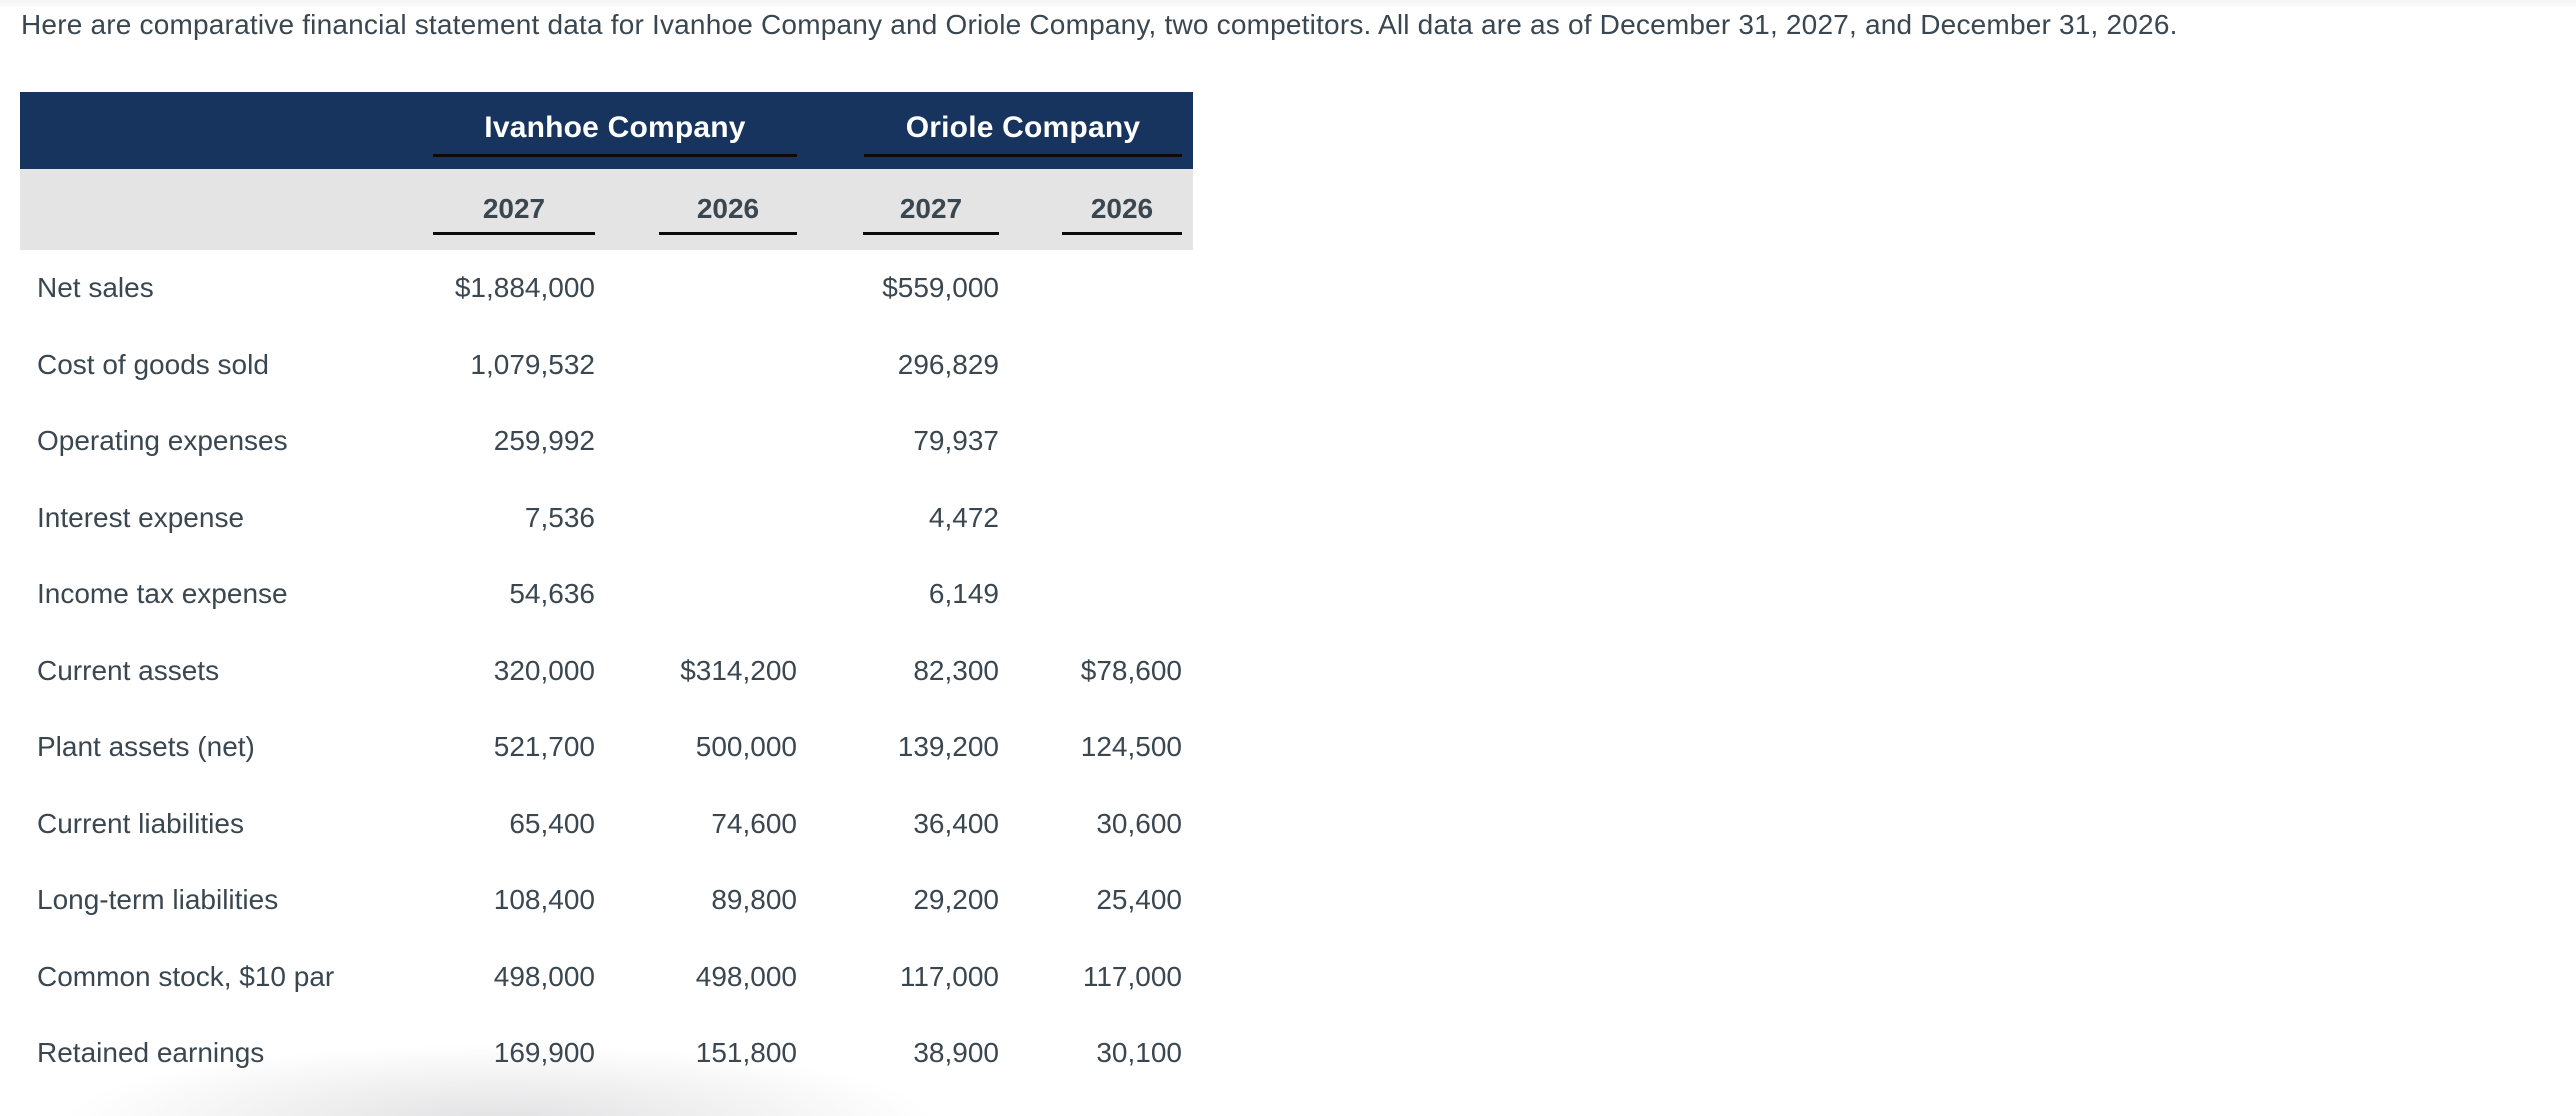 The width and height of the screenshot is (2576, 1116). Describe the element at coordinates (615, 134) in the screenshot. I see `company-header-label: Ivanhoe Company` at that location.